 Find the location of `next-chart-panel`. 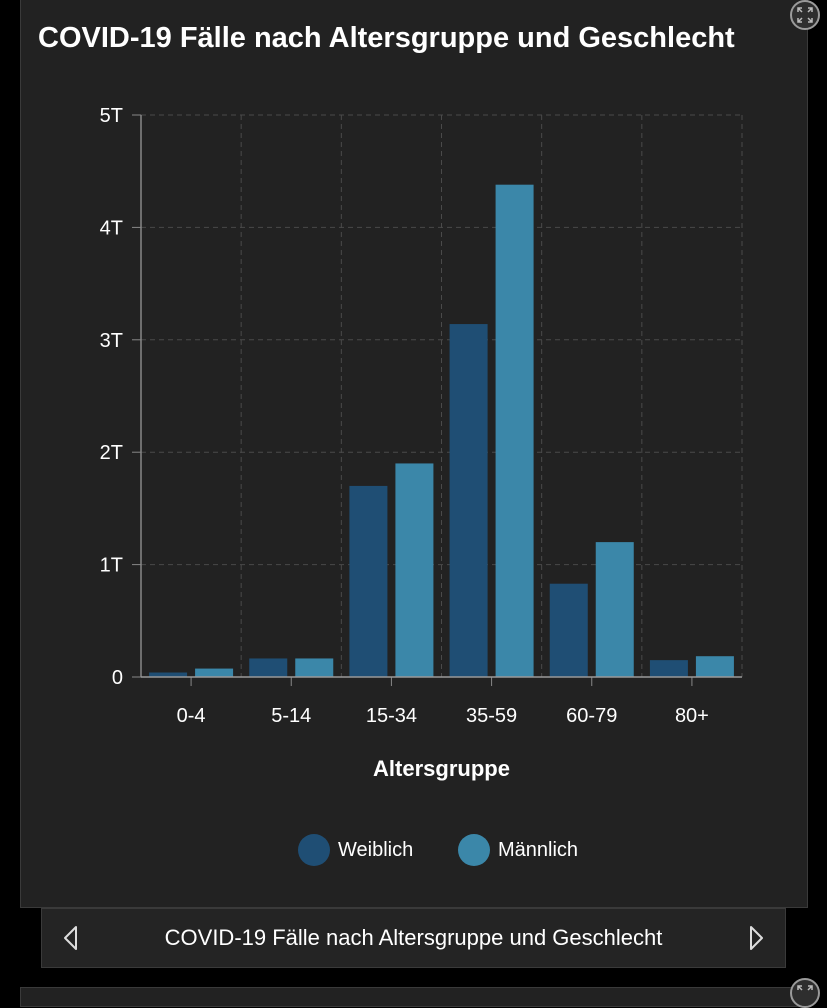

next-chart-panel is located at coordinates (414, 997).